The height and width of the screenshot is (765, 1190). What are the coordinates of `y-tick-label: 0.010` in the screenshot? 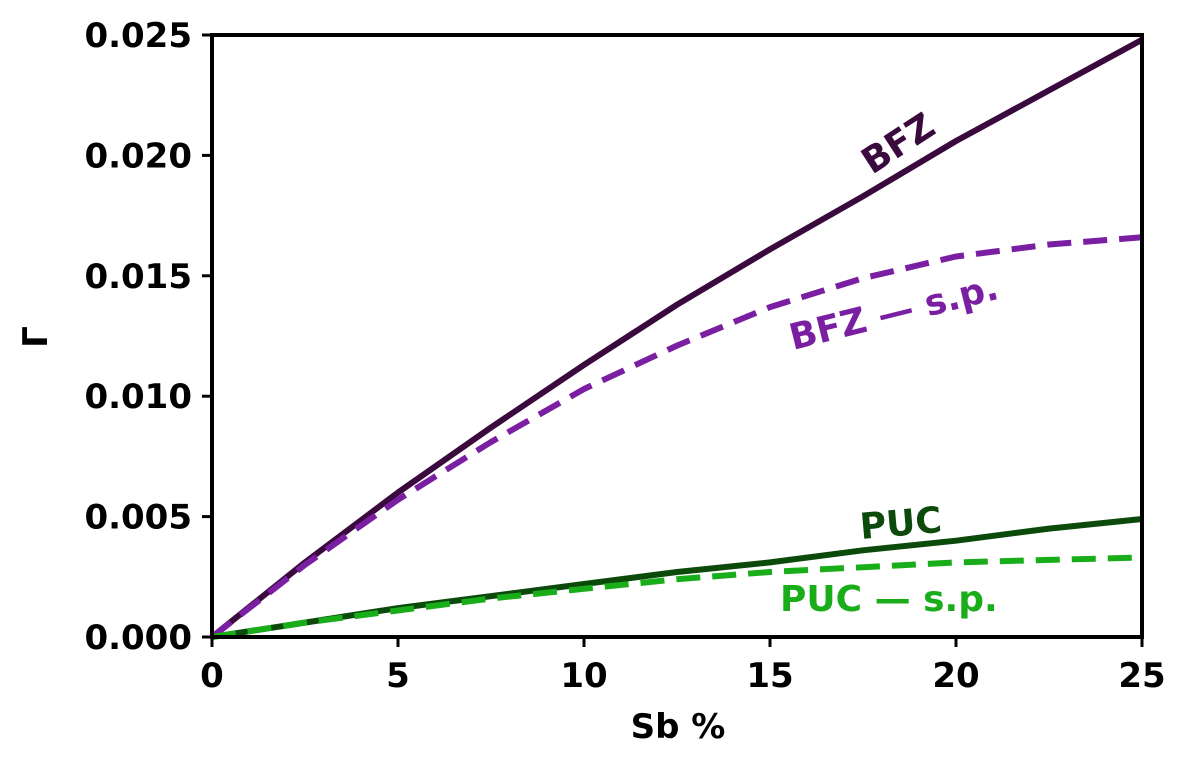 It's located at (138, 397).